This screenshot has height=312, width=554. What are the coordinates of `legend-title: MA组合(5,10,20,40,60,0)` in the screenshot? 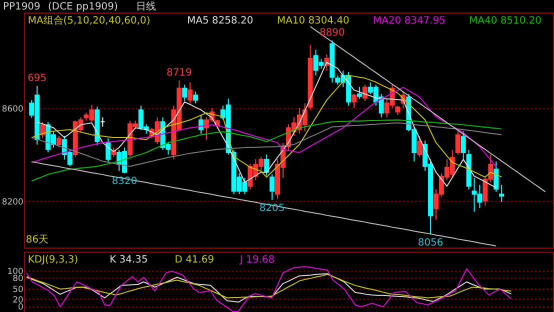 It's located at (89, 20).